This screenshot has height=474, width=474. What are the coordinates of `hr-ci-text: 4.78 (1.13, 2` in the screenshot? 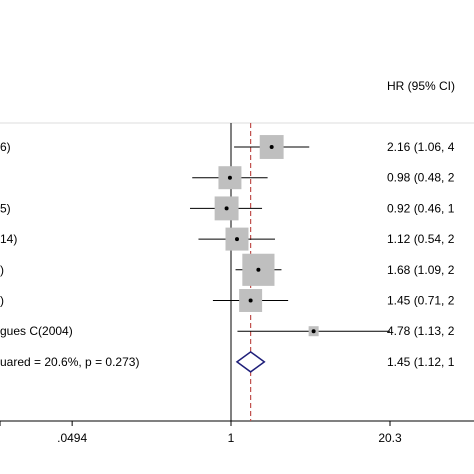 It's located at (421, 331).